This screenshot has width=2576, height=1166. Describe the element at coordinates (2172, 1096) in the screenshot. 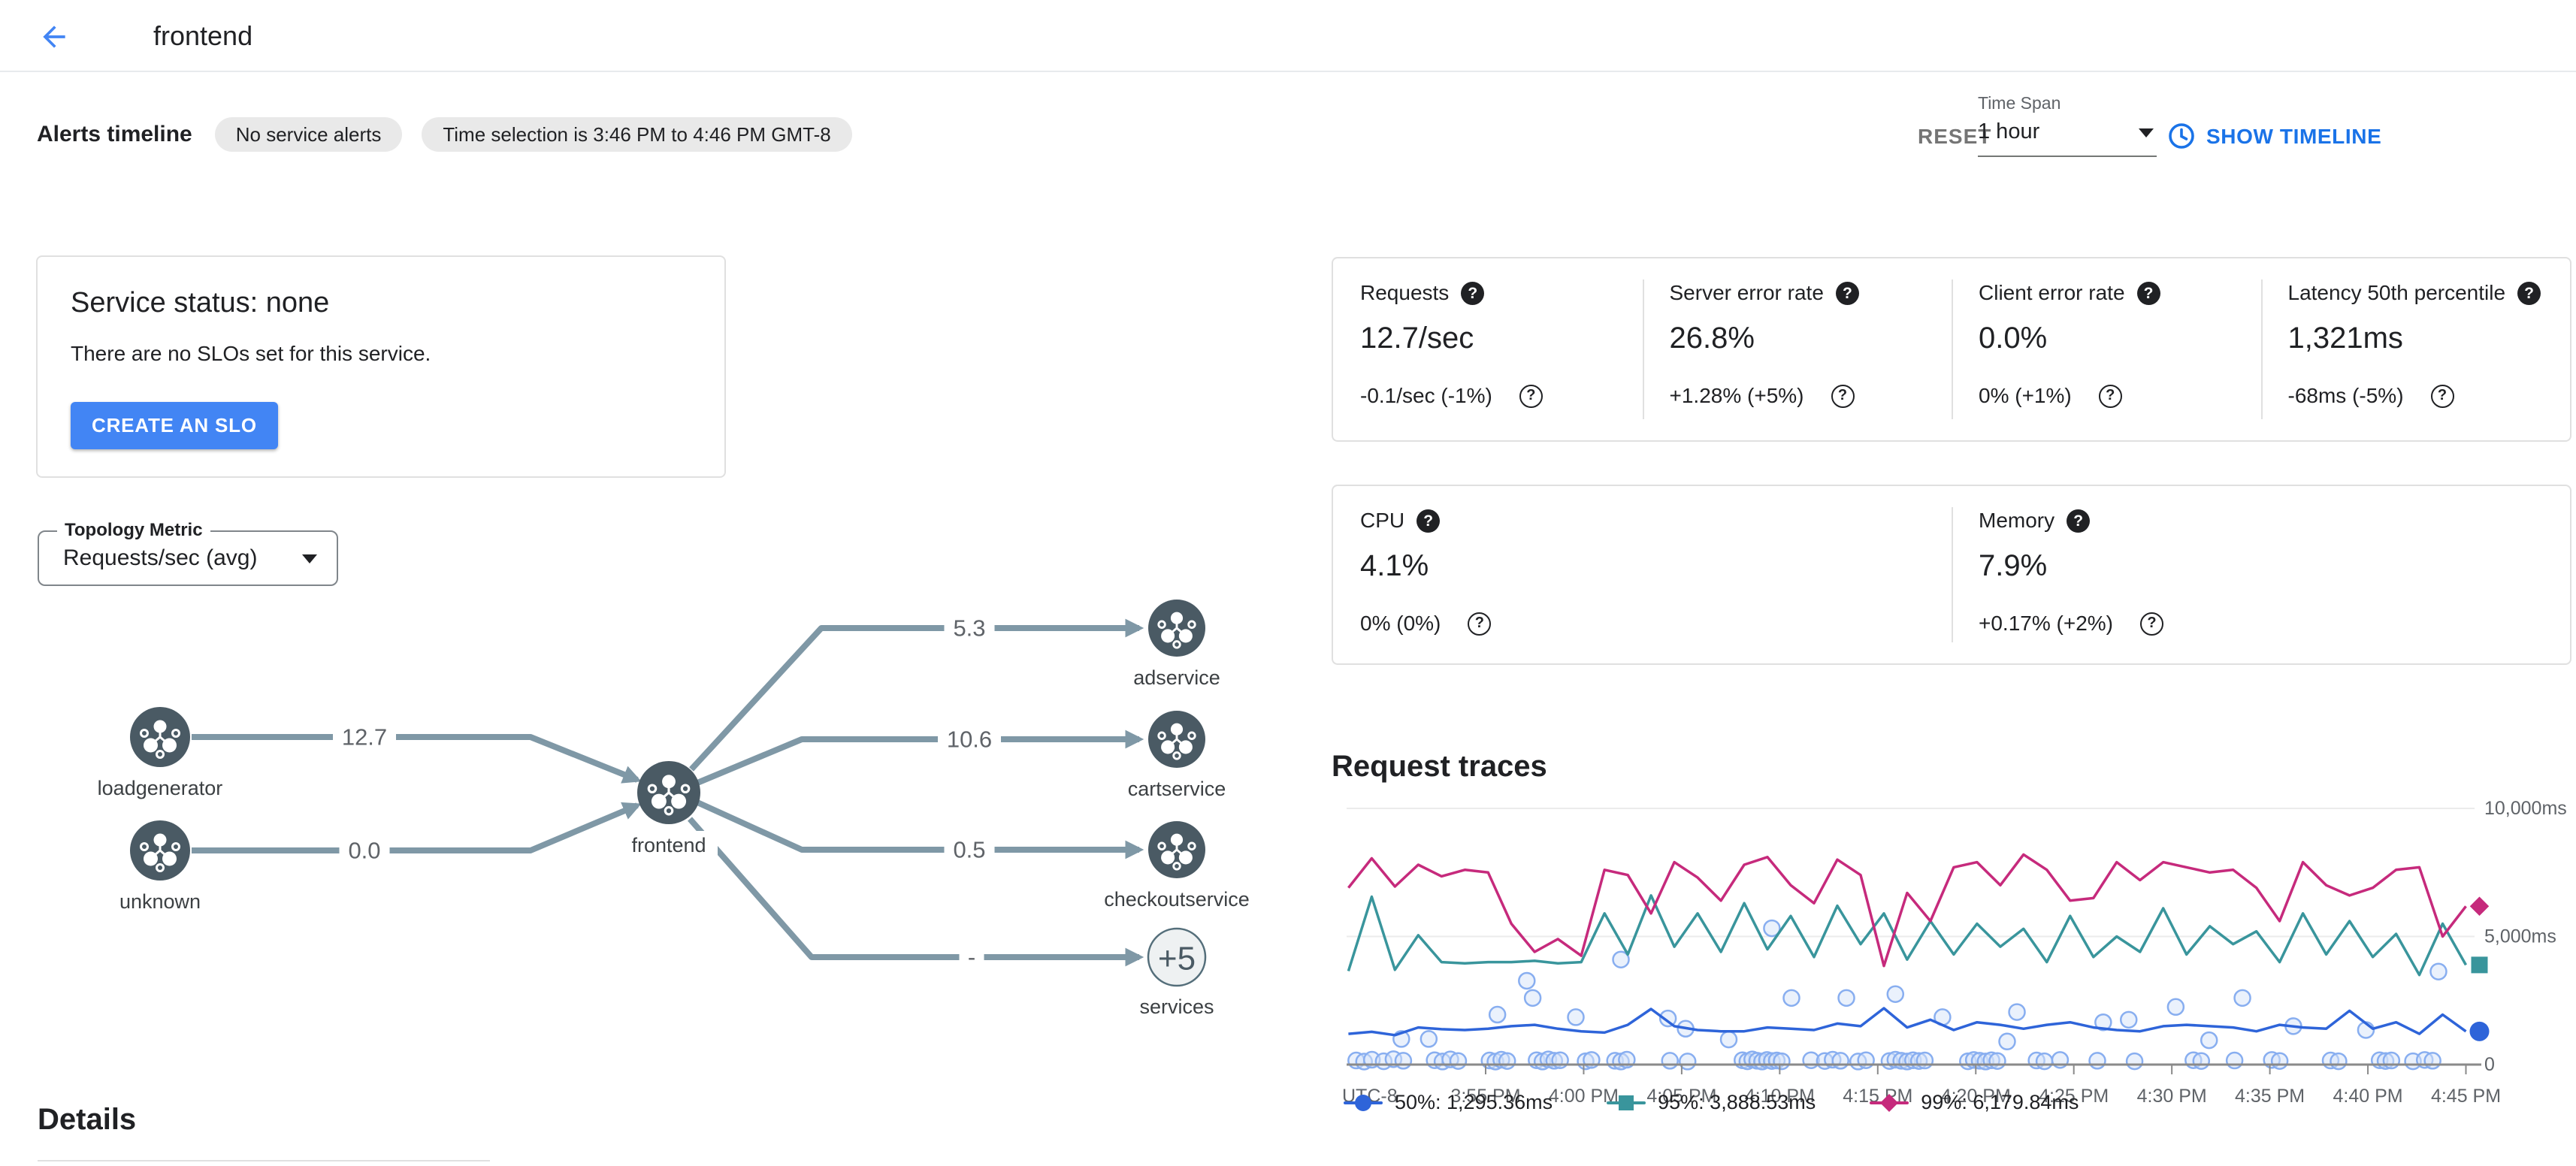

I see `x-axis-tick-label: 4:30 PM` at that location.